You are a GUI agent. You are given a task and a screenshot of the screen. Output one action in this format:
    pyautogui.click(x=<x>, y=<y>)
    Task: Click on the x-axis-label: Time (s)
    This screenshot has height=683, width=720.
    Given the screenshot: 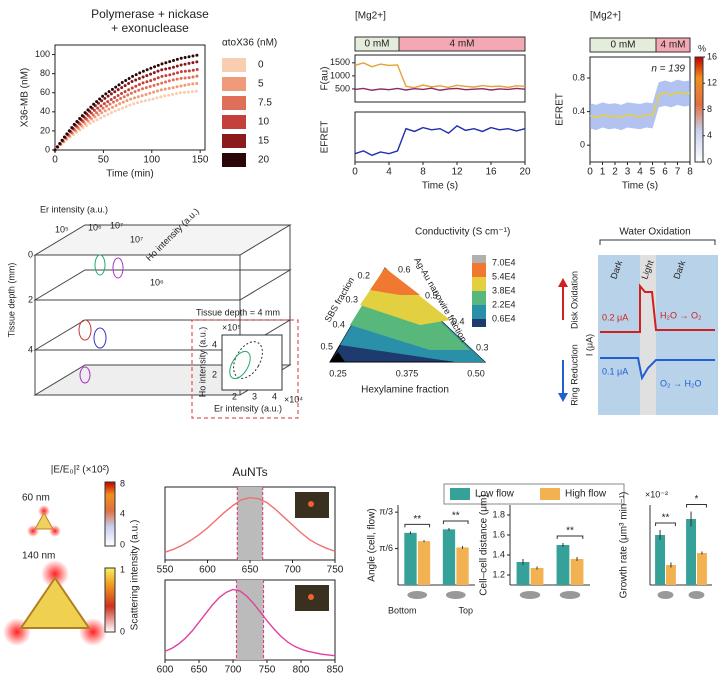 What is the action you would take?
    pyautogui.click(x=640, y=186)
    